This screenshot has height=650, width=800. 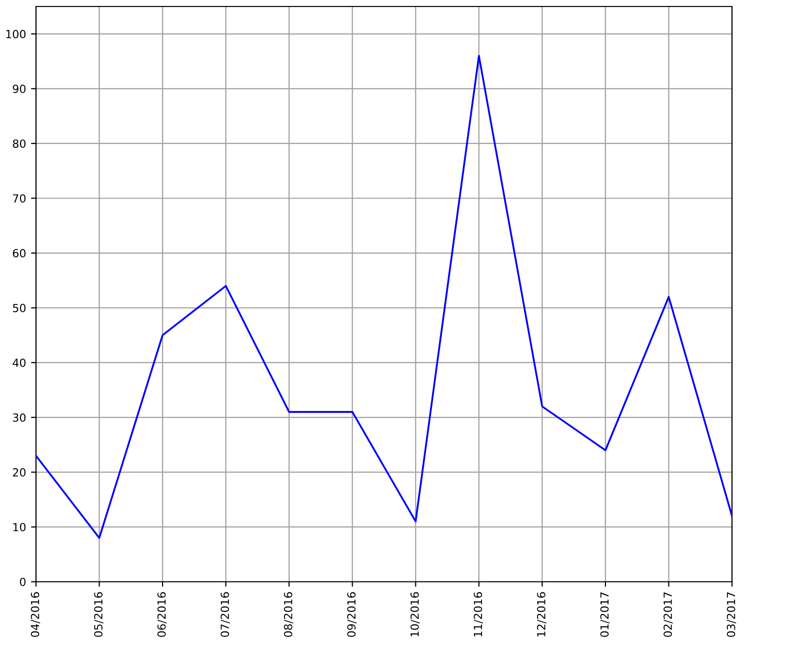 I want to click on y-tick-label: 50, so click(x=19, y=308).